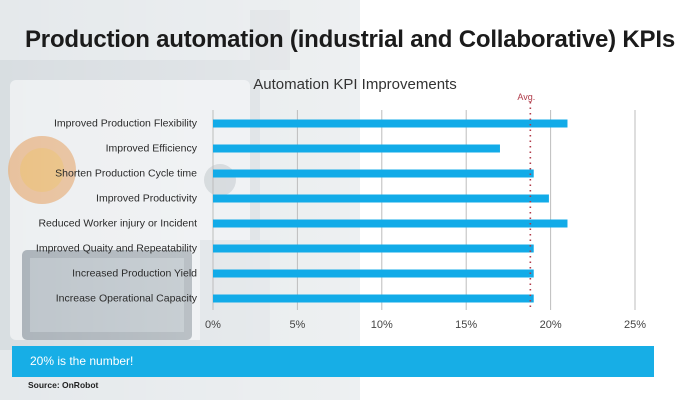 This screenshot has height=400, width=700. What do you see at coordinates (126, 124) in the screenshot?
I see `category-label: Improved Production Flexibility` at bounding box center [126, 124].